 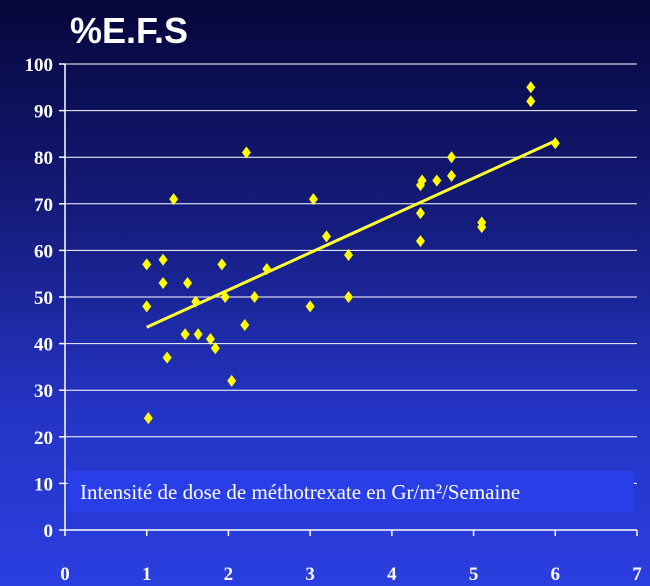 I want to click on y-tick-labels: 0 10 20 30 40 50 60 70 80 90 100, so click(x=39, y=298).